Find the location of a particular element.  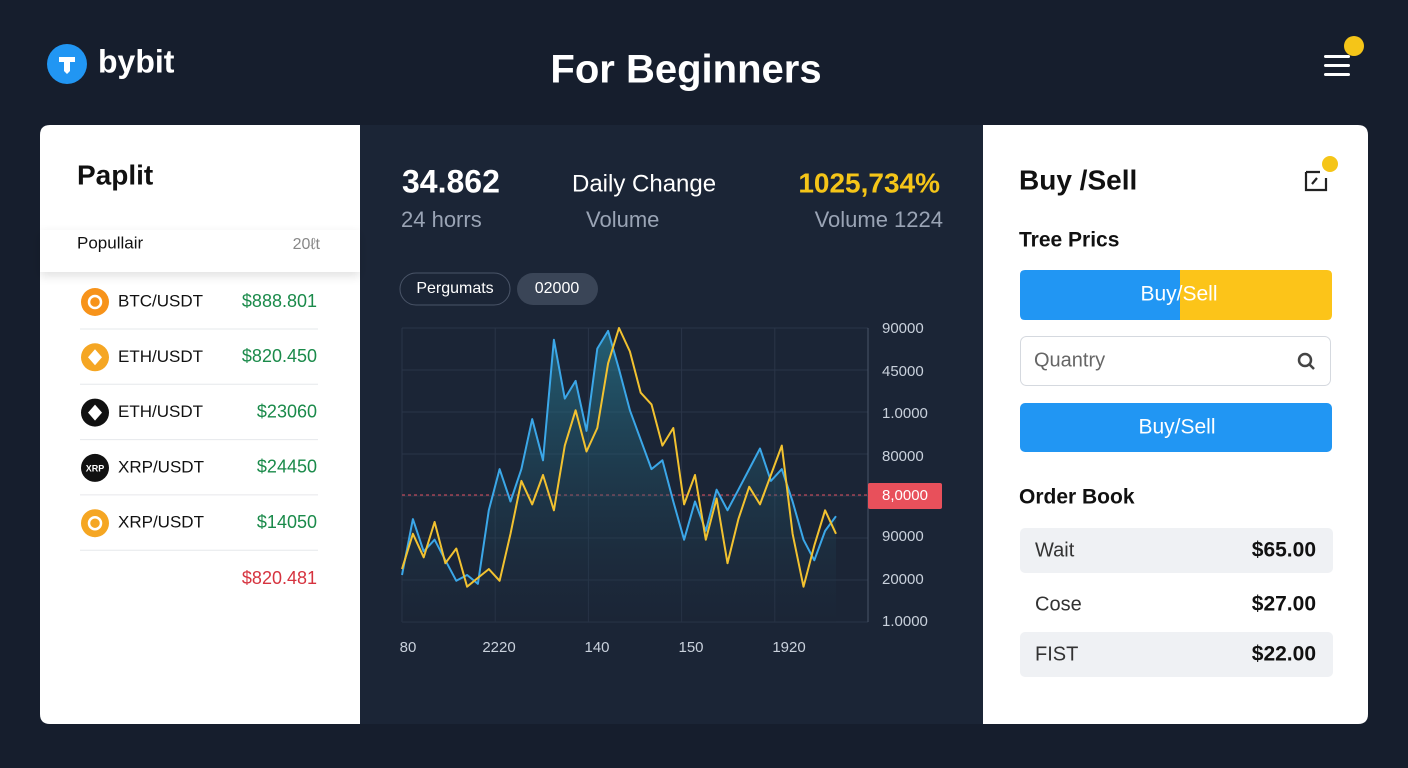

pill-label: 02000 is located at coordinates (557, 288).